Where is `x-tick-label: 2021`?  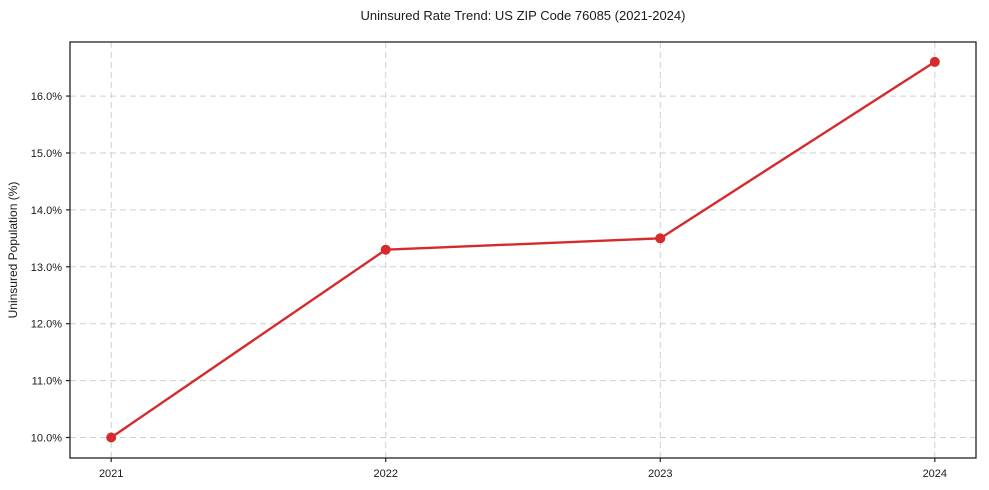 x-tick-label: 2021 is located at coordinates (111, 474).